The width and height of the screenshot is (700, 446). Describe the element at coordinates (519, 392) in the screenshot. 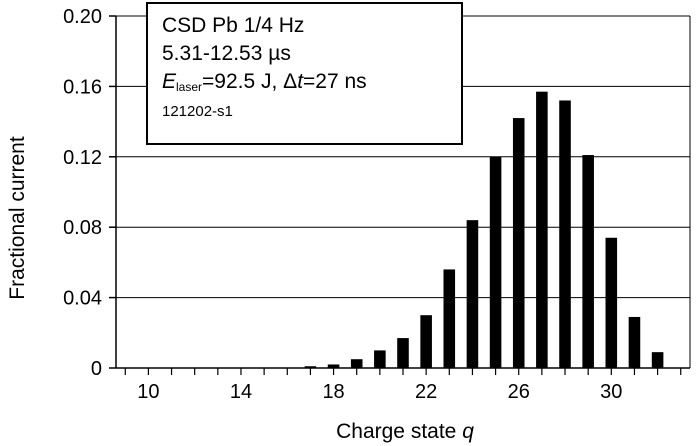

I see `x-tick-label: 26` at that location.